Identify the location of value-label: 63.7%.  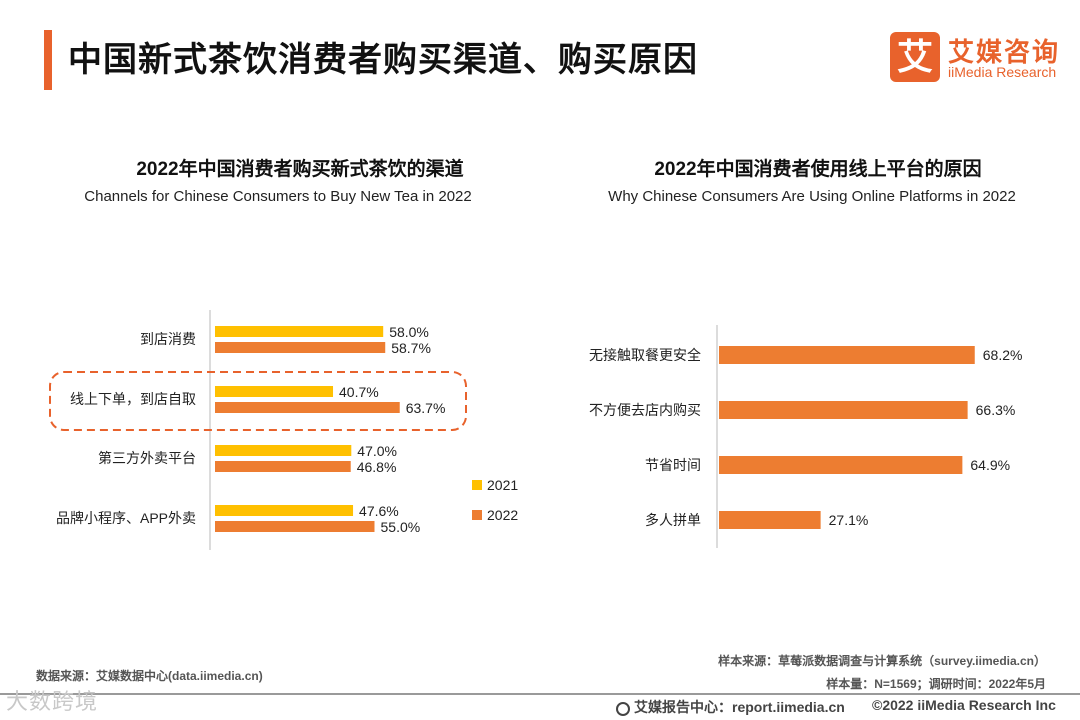
(426, 408).